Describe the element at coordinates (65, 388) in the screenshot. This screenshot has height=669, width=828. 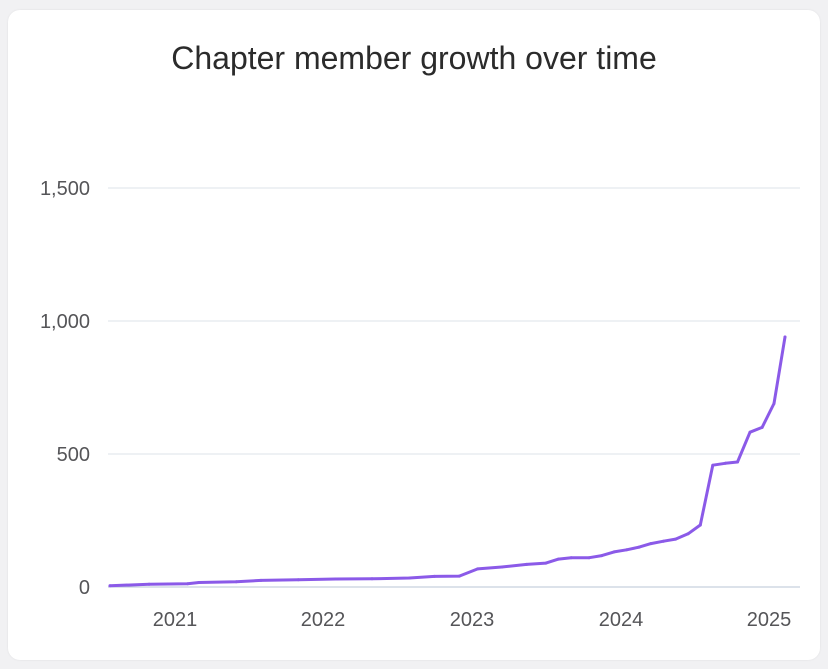
I see `y-axis-ticks: 0 500 1,000 1,500` at that location.